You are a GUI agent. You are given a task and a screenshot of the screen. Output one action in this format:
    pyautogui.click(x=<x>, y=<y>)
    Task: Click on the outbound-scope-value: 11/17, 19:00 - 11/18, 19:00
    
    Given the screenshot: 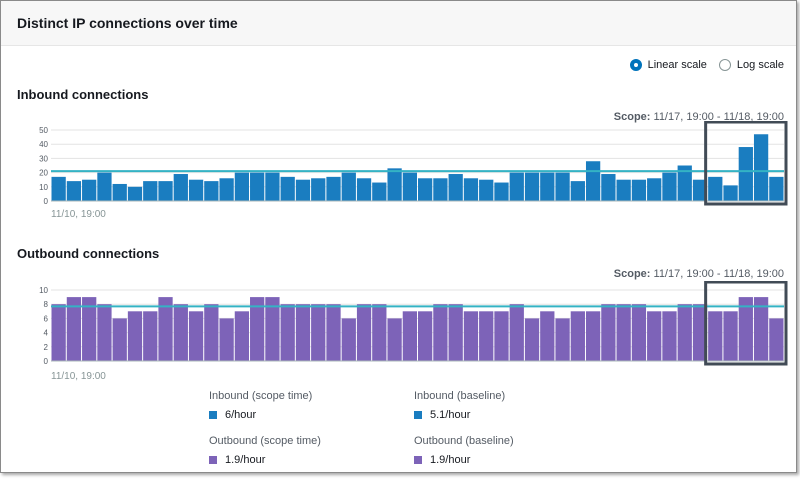 What is the action you would take?
    pyautogui.click(x=718, y=274)
    